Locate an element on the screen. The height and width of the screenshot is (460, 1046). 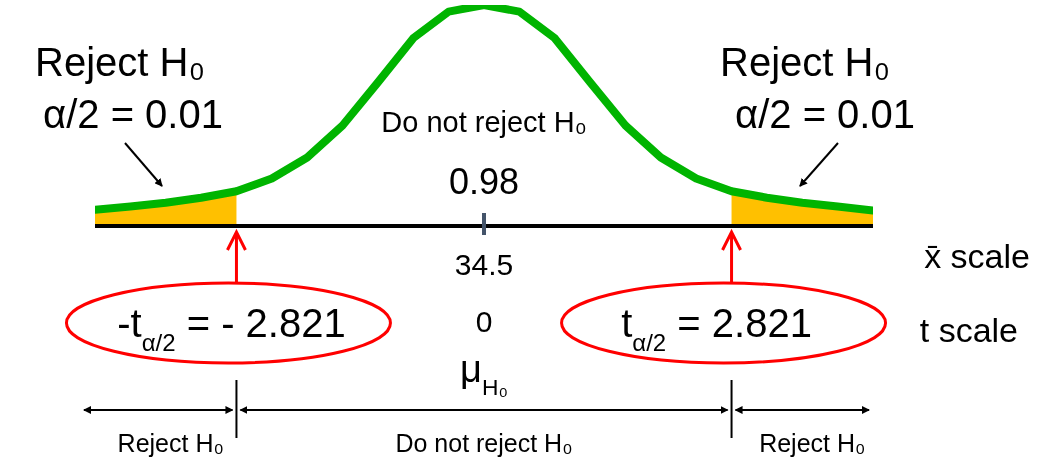
text: x̄ scale is located at coordinates (977, 256).